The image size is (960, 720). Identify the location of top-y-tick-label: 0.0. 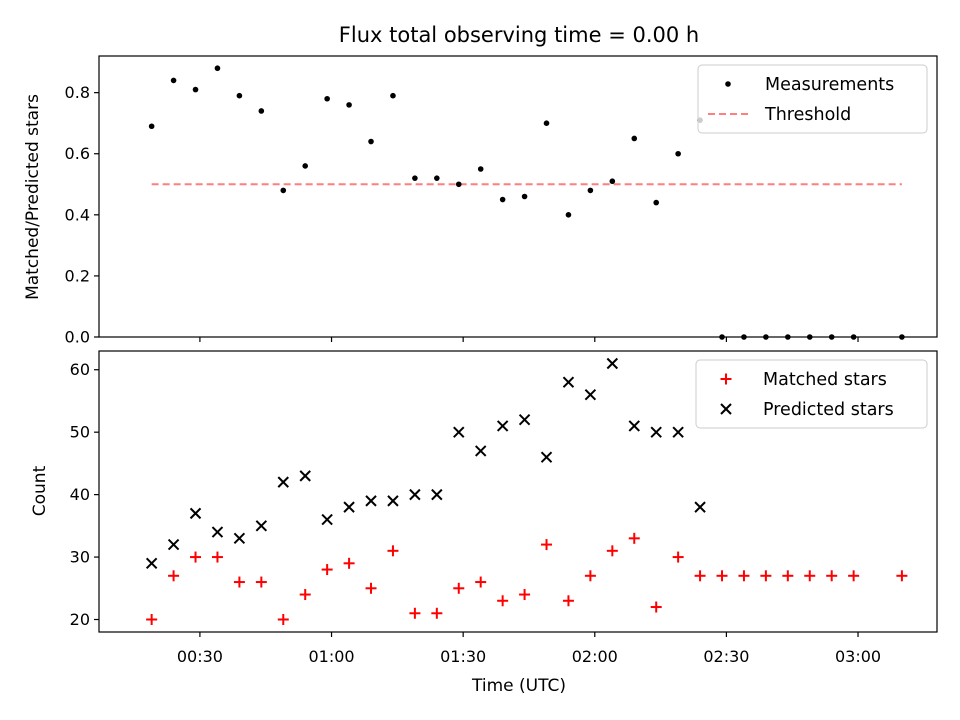
(77, 337).